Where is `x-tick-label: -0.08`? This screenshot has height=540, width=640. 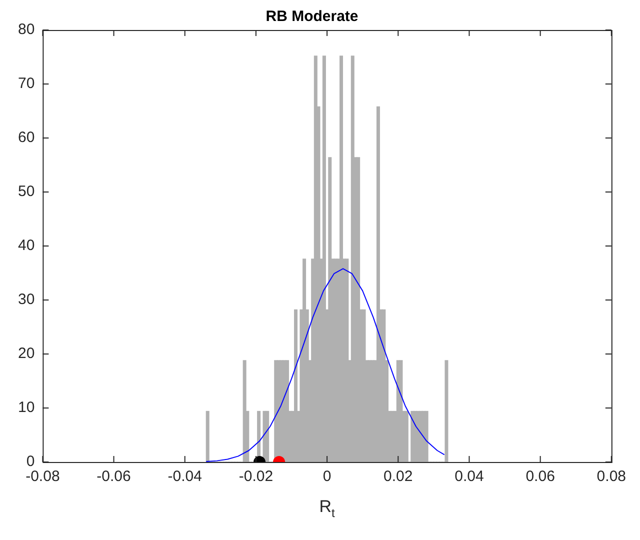
x-tick-label: -0.08 is located at coordinates (43, 477).